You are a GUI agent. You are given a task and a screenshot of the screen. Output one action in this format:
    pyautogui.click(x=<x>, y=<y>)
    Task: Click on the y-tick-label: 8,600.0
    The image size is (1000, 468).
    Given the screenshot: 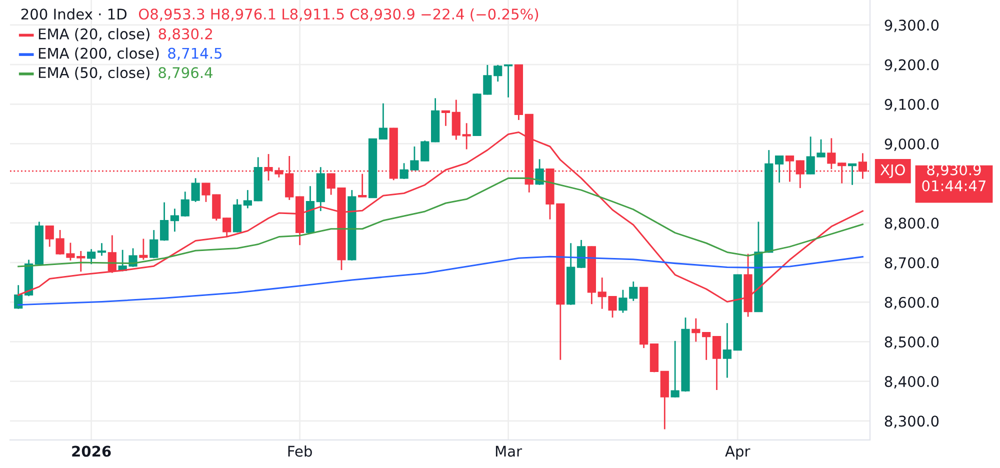 What is the action you would take?
    pyautogui.click(x=911, y=303)
    